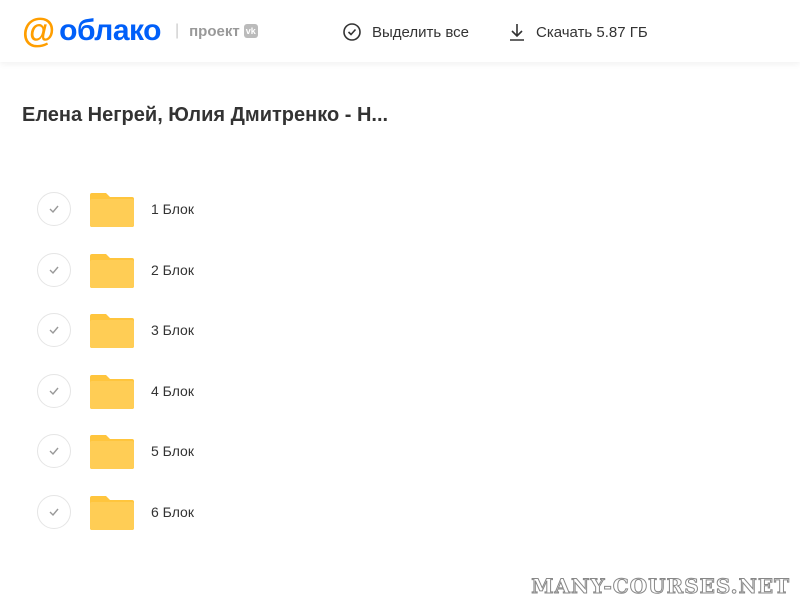 Image resolution: width=800 pixels, height=616 pixels. Describe the element at coordinates (172, 330) in the screenshot. I see `folder-name: 3 Блок` at that location.